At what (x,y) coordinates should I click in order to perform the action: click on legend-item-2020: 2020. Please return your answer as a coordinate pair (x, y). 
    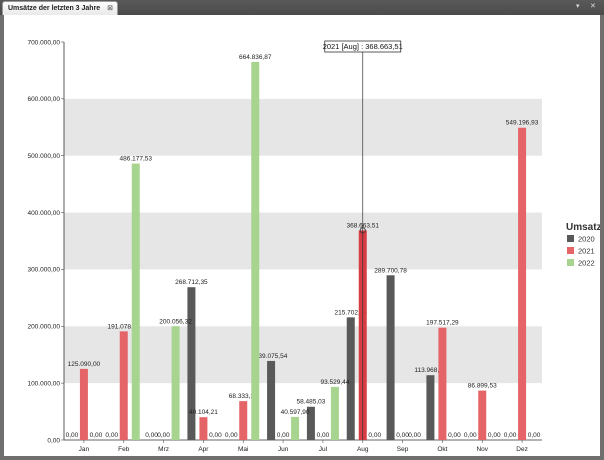
    Looking at the image, I should click on (586, 238).